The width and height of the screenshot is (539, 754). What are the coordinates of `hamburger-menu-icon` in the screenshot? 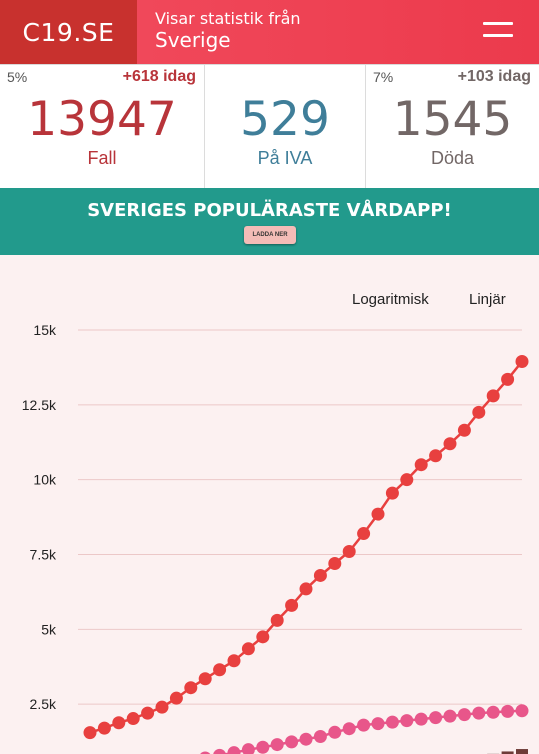 It's located at (498, 30).